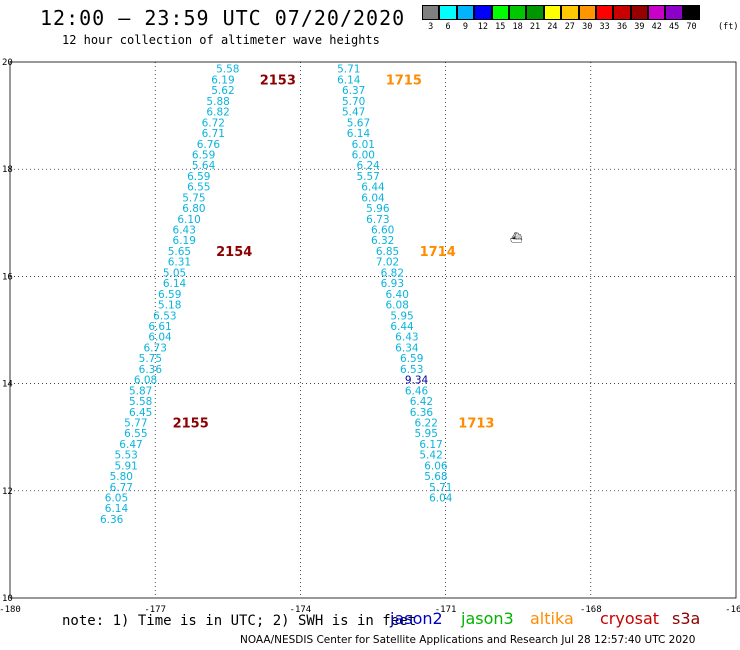 This screenshot has height=650, width=740. What do you see at coordinates (7, 385) in the screenshot?
I see `y-tick-label: 14` at bounding box center [7, 385].